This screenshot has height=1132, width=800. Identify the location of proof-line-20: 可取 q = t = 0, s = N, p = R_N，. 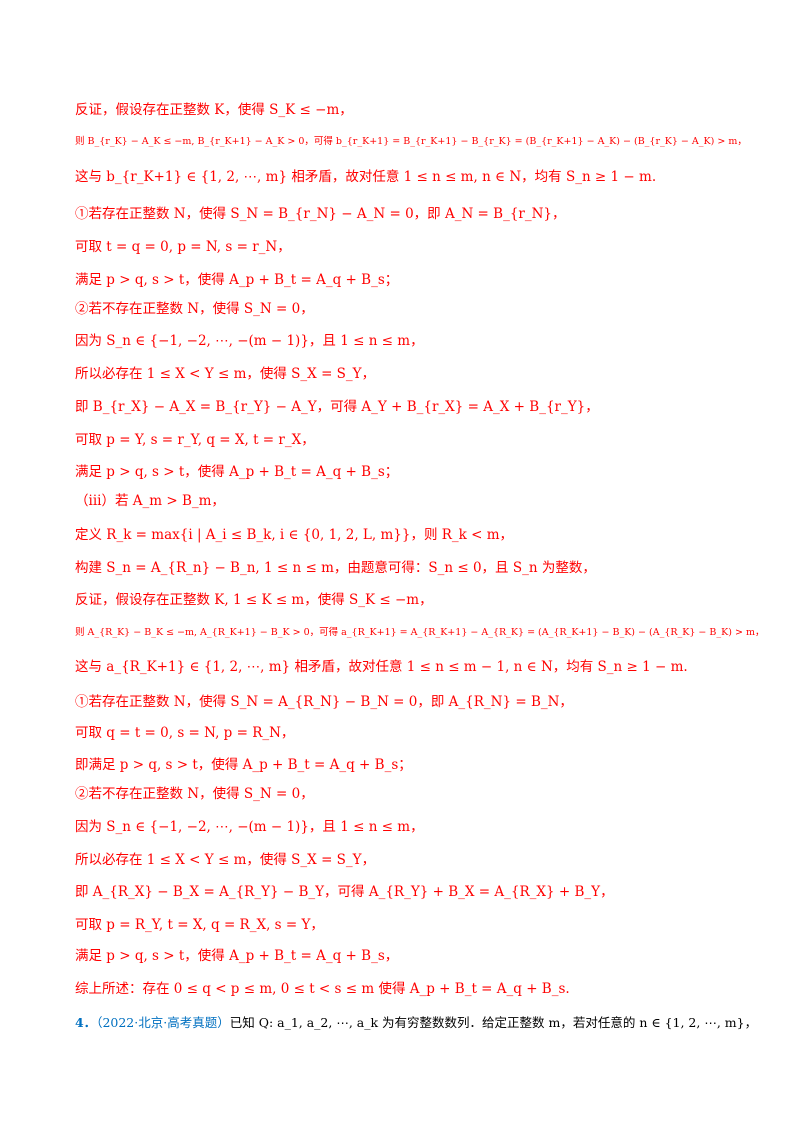
(185, 733).